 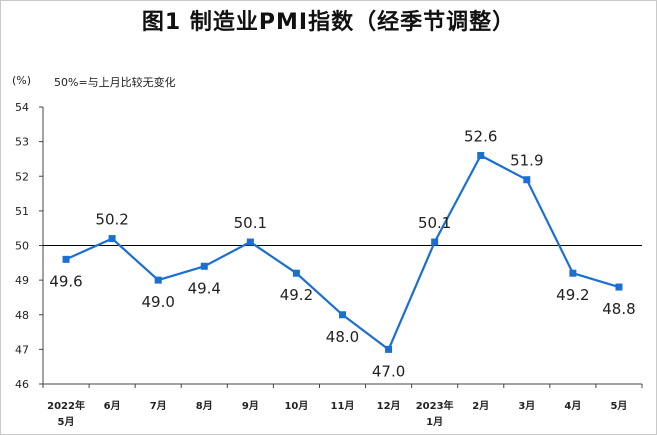 What do you see at coordinates (342, 337) in the screenshot?
I see `data-label: 48.0` at bounding box center [342, 337].